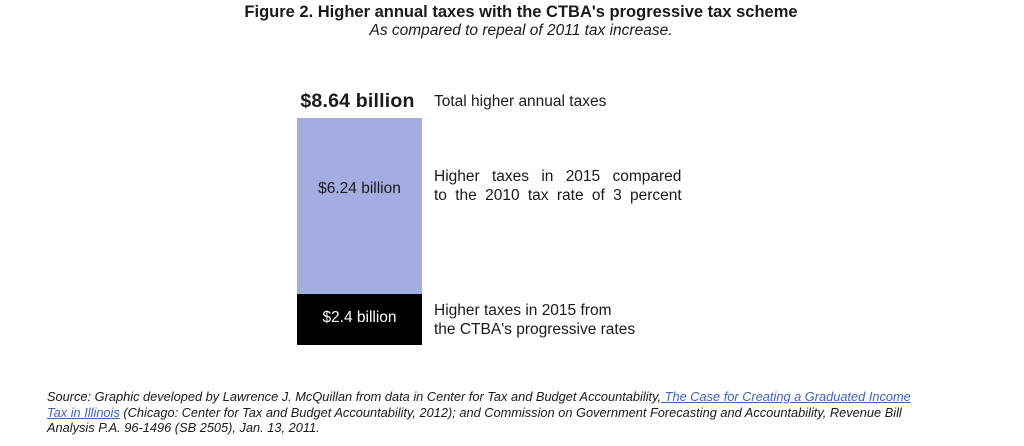 The image size is (1024, 446). What do you see at coordinates (520, 101) in the screenshot?
I see `total-description: Total higher annual taxes` at bounding box center [520, 101].